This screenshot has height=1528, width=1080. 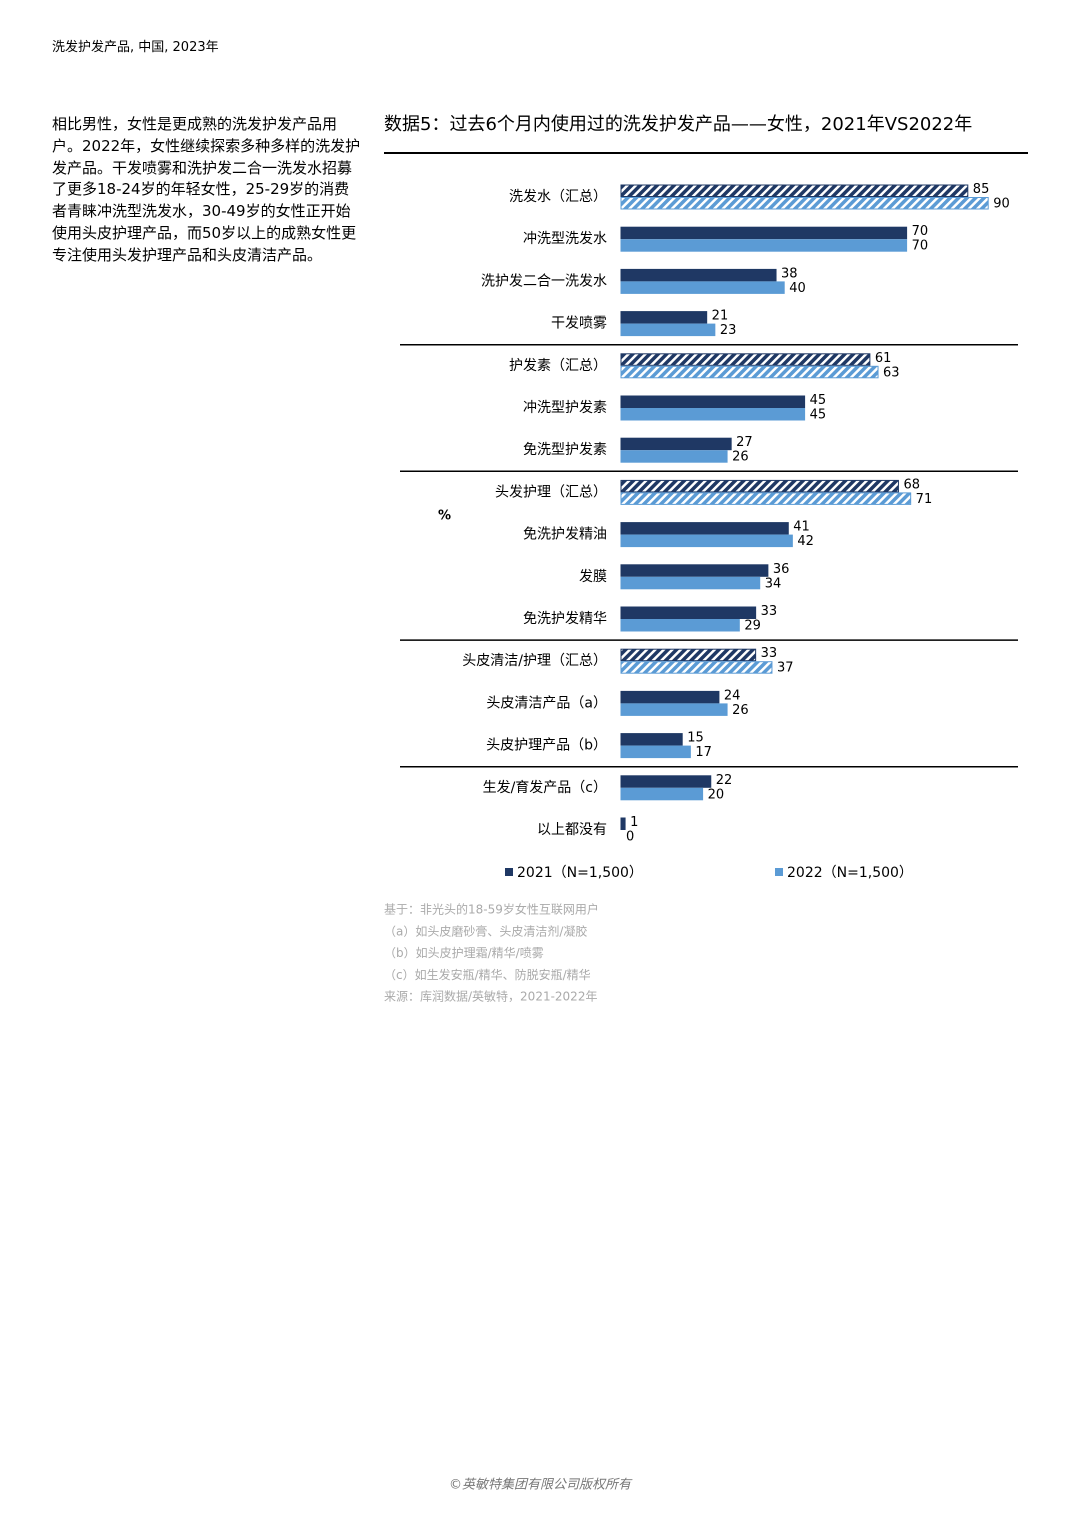 What do you see at coordinates (558, 197) in the screenshot?
I see `category-label: 洗发水（汇总）` at bounding box center [558, 197].